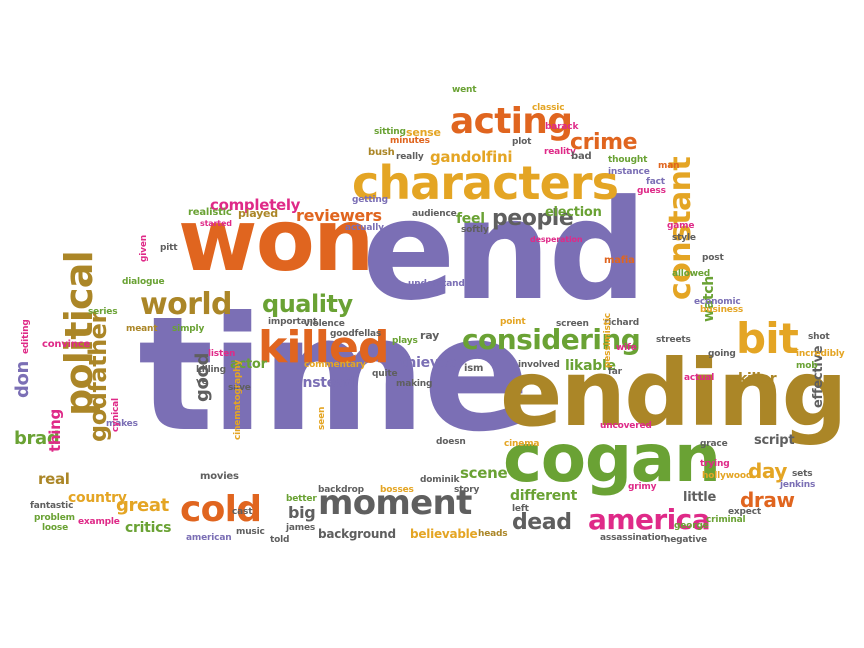 The image size is (864, 648). I want to click on word-cinema: cinema, so click(522, 444).